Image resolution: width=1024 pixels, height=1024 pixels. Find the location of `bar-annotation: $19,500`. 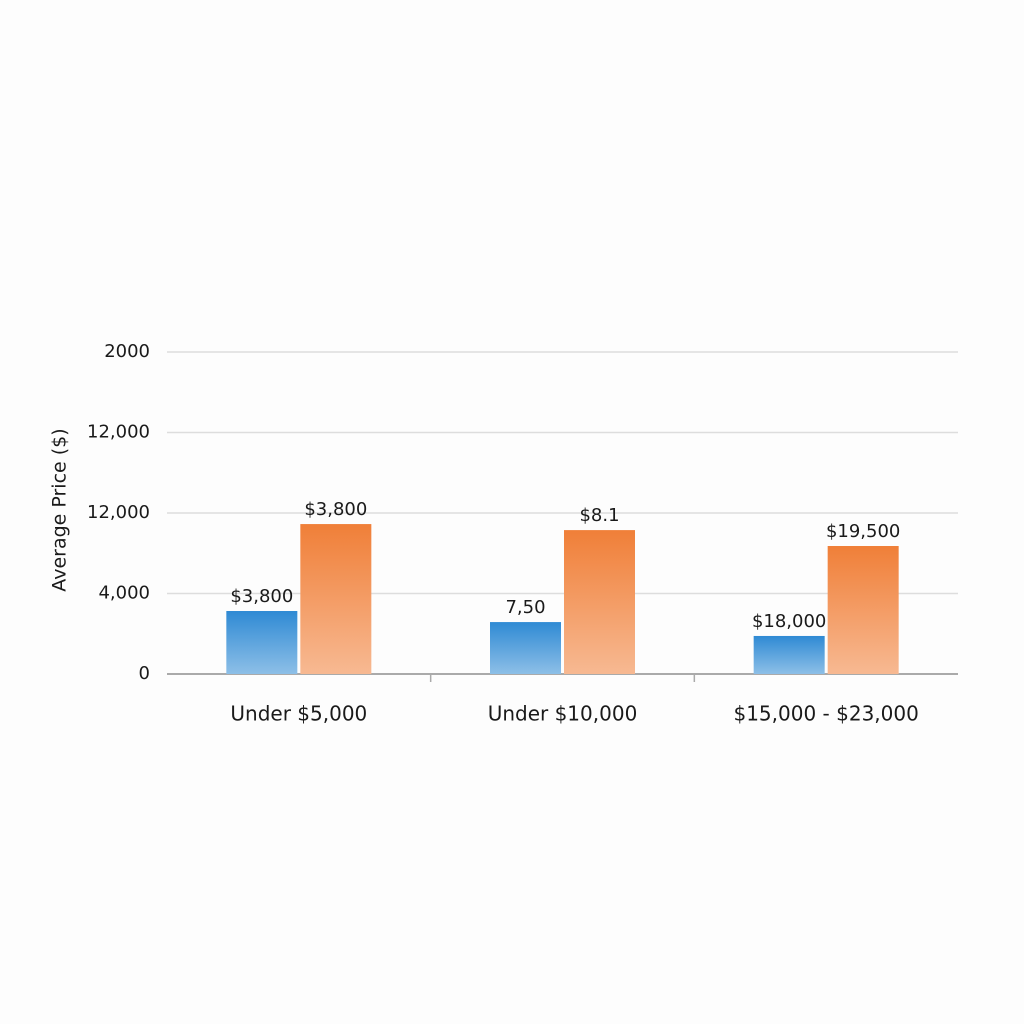

bar-annotation: $19,500 is located at coordinates (863, 531).